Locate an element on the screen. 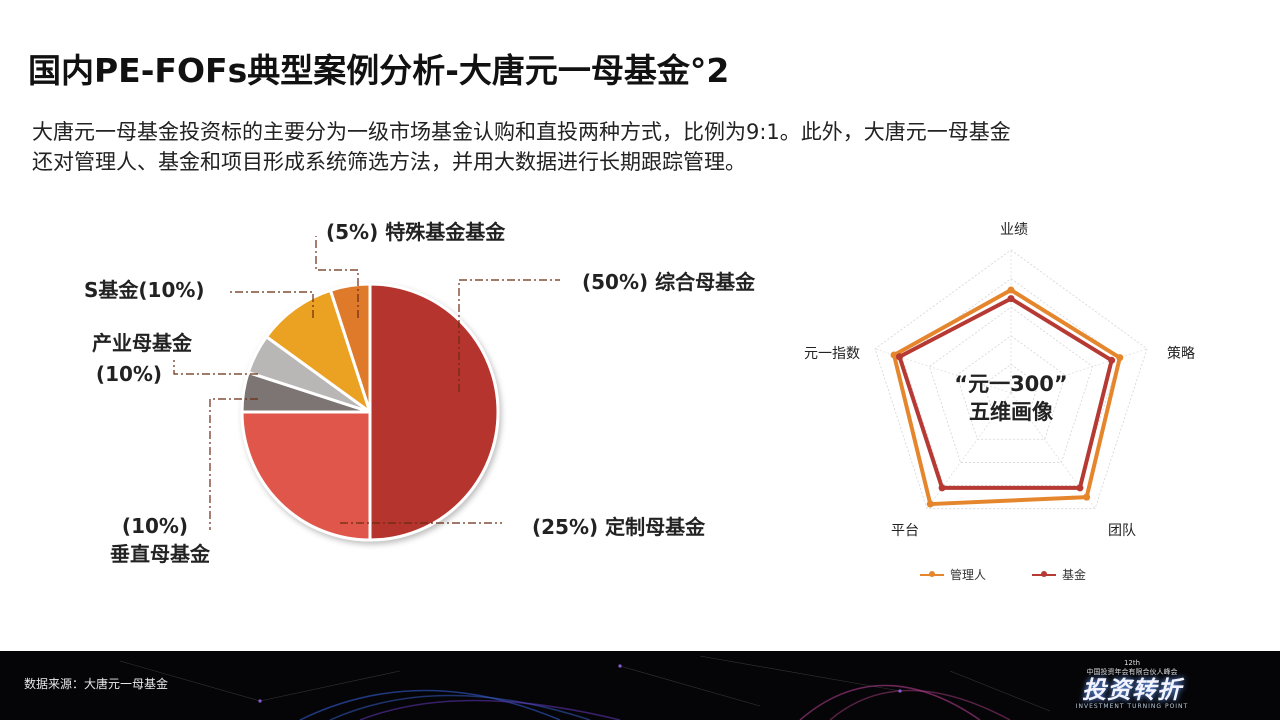 This screenshot has width=1280, height=720. logo-subtitle: INVESTMENT TURNING POINT is located at coordinates (1132, 706).